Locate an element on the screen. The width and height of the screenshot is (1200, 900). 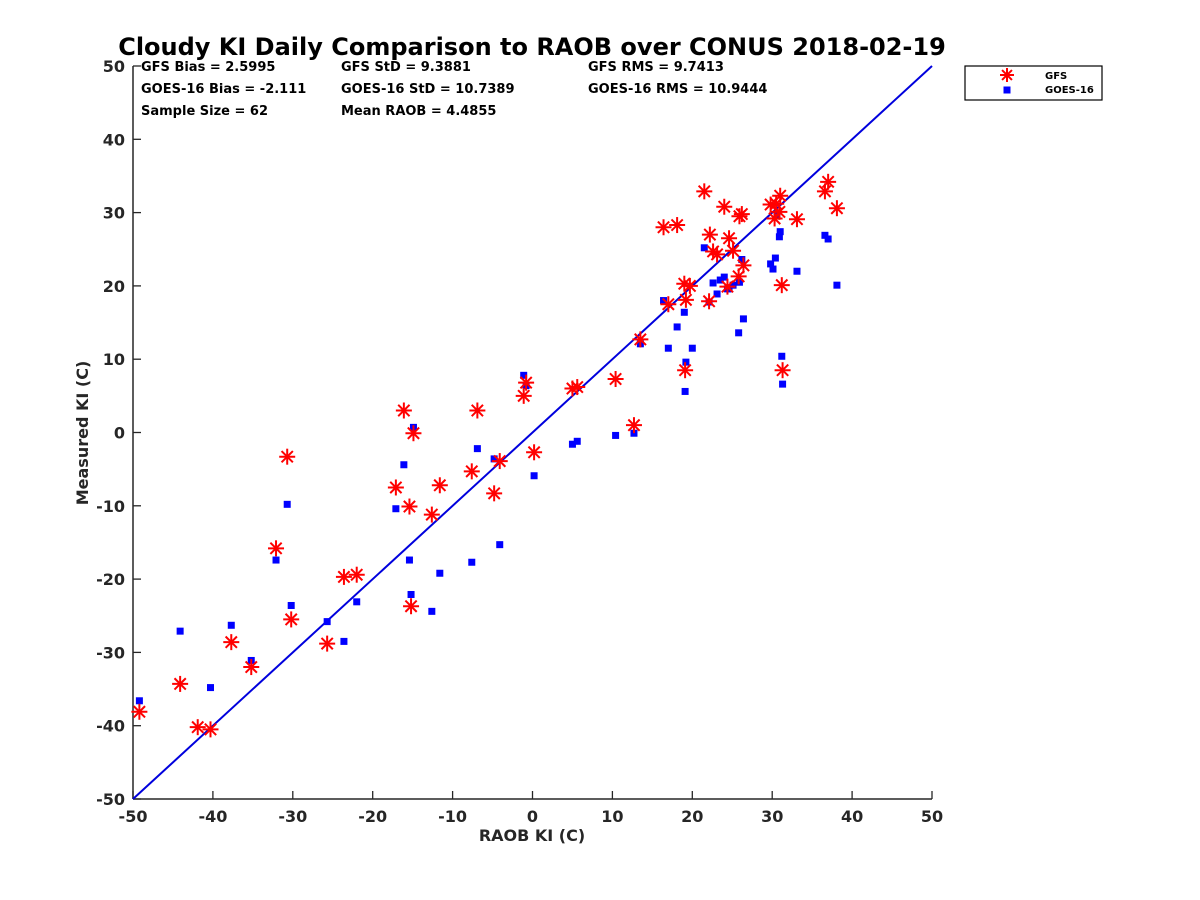
x-tick-label: -30 is located at coordinates (292, 816).